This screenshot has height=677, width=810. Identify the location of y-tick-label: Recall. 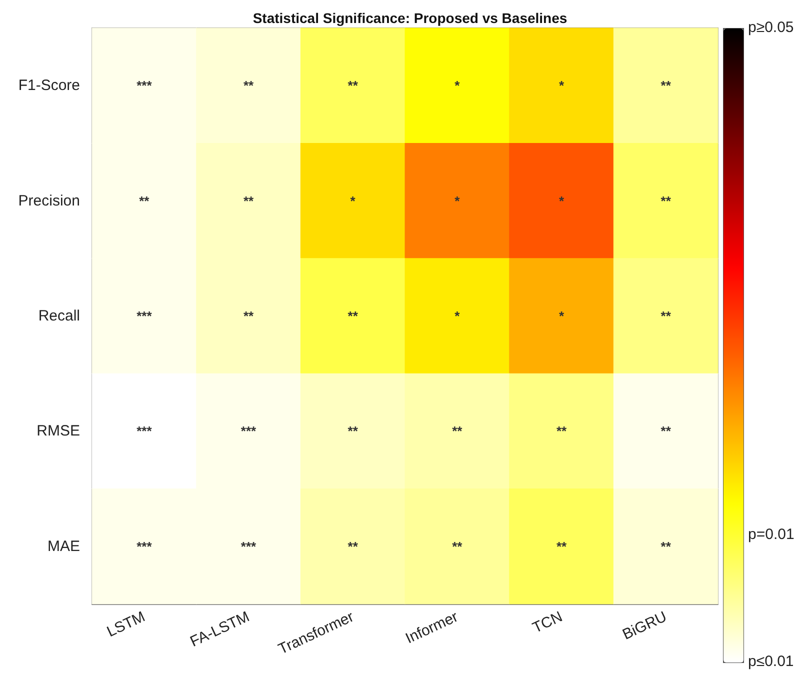
(59, 316).